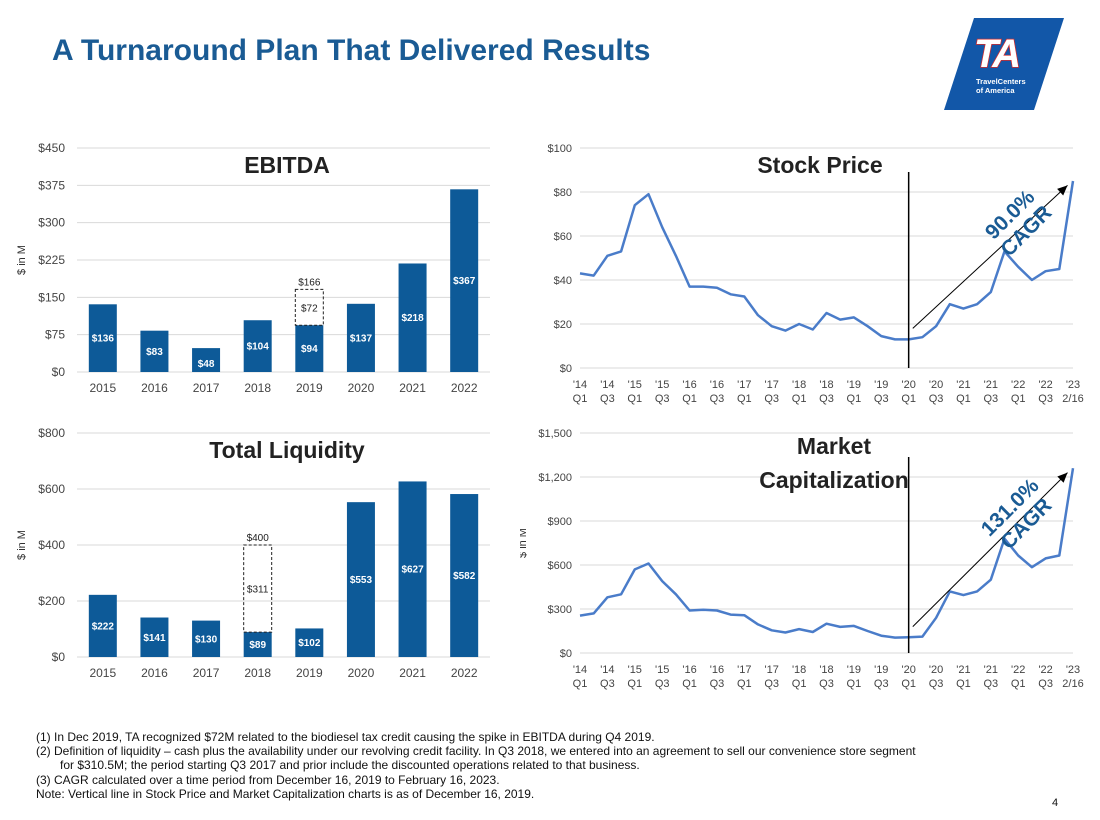 Image resolution: width=1100 pixels, height=820 pixels. I want to click on logo-tagline-line2: of America, so click(995, 90).